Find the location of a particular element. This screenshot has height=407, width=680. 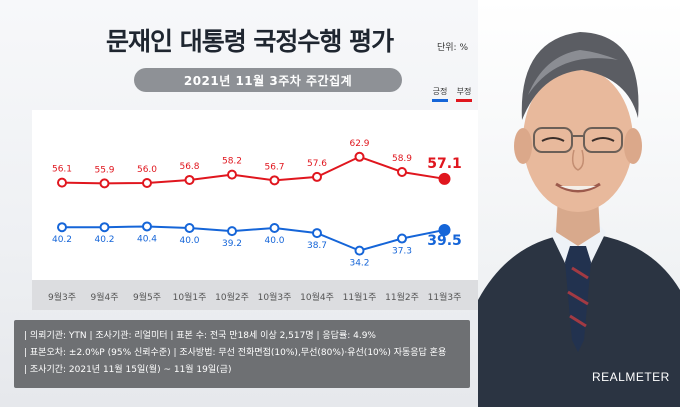

data-label-negative: 57.6 is located at coordinates (317, 164).